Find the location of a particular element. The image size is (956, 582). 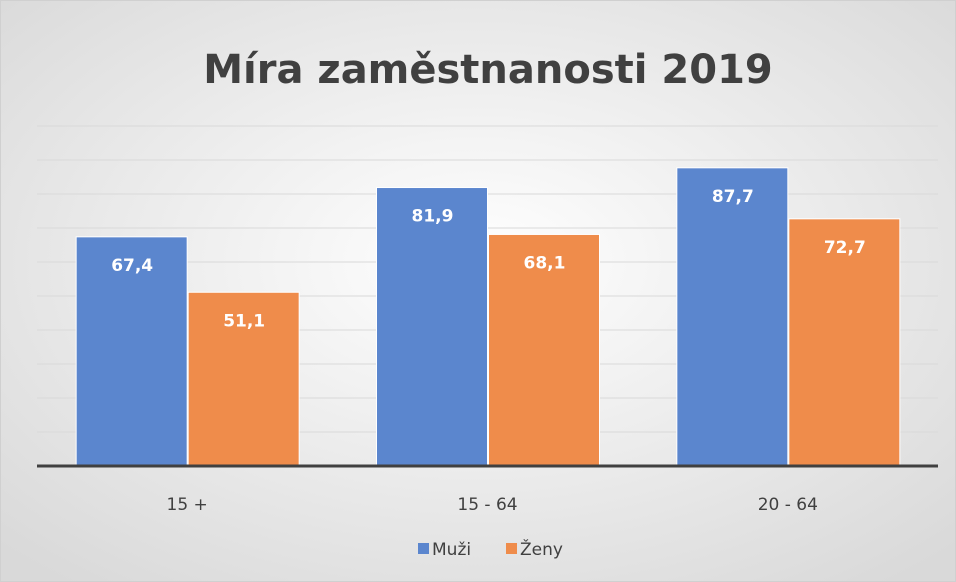

data-label: 72,7 is located at coordinates (845, 248).